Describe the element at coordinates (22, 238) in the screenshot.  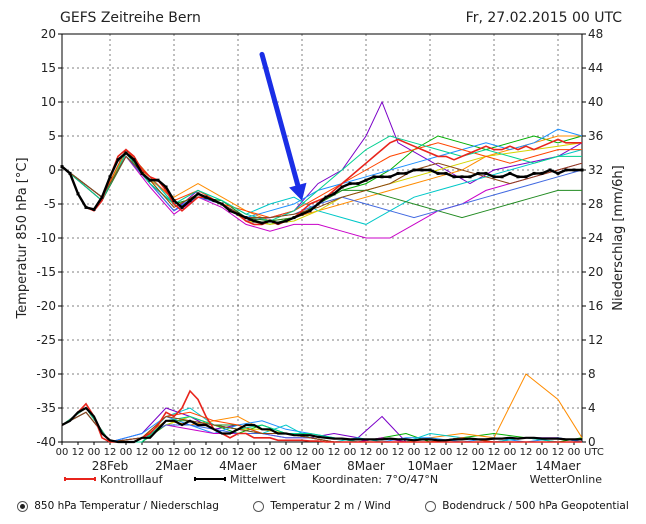
I see `y-axis-label: Temperatur 850 hPa [°C]` at that location.